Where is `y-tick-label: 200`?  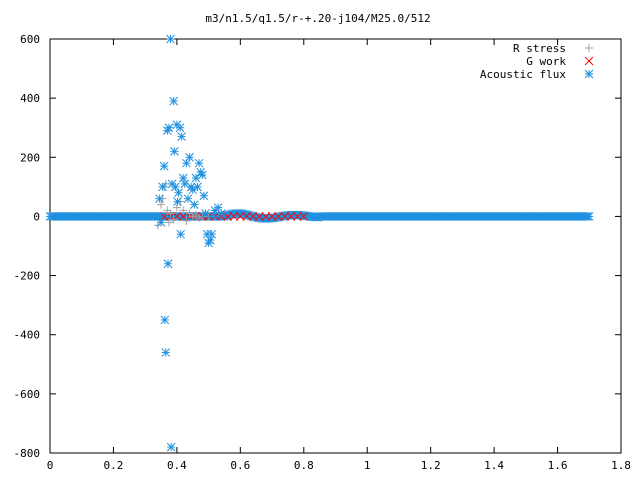
y-tick-label: 200 is located at coordinates (30, 157).